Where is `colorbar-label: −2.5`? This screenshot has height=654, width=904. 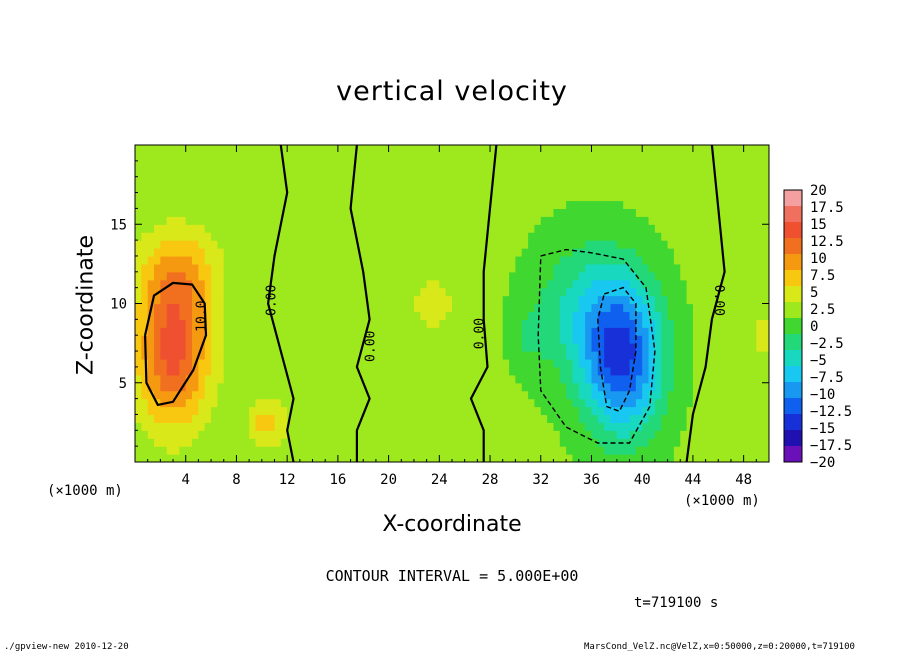
colorbar-label: −2.5 is located at coordinates (827, 344).